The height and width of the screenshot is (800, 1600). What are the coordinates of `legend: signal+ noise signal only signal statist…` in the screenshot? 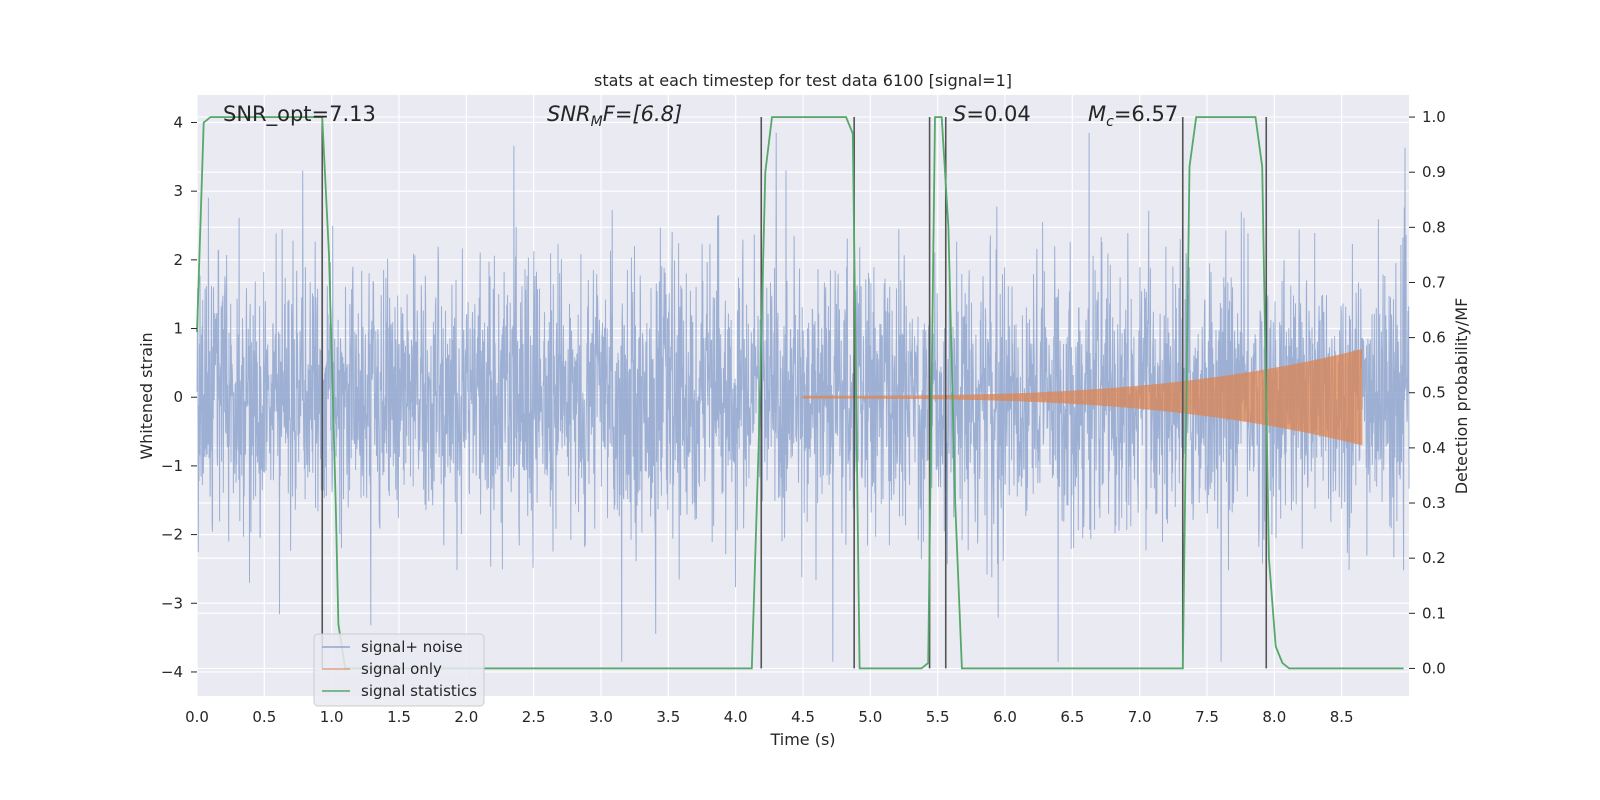 It's located at (399, 670).